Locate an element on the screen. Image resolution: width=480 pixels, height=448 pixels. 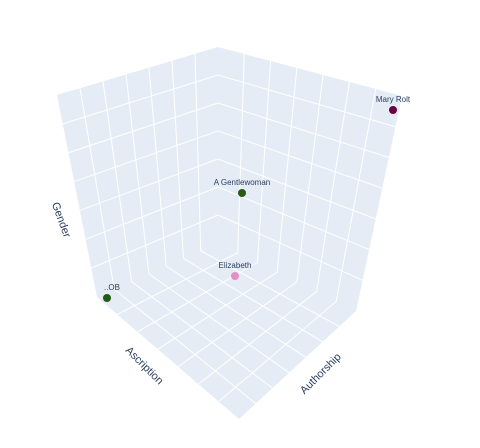
data-point-label-0: Mary Rolt is located at coordinates (393, 99).